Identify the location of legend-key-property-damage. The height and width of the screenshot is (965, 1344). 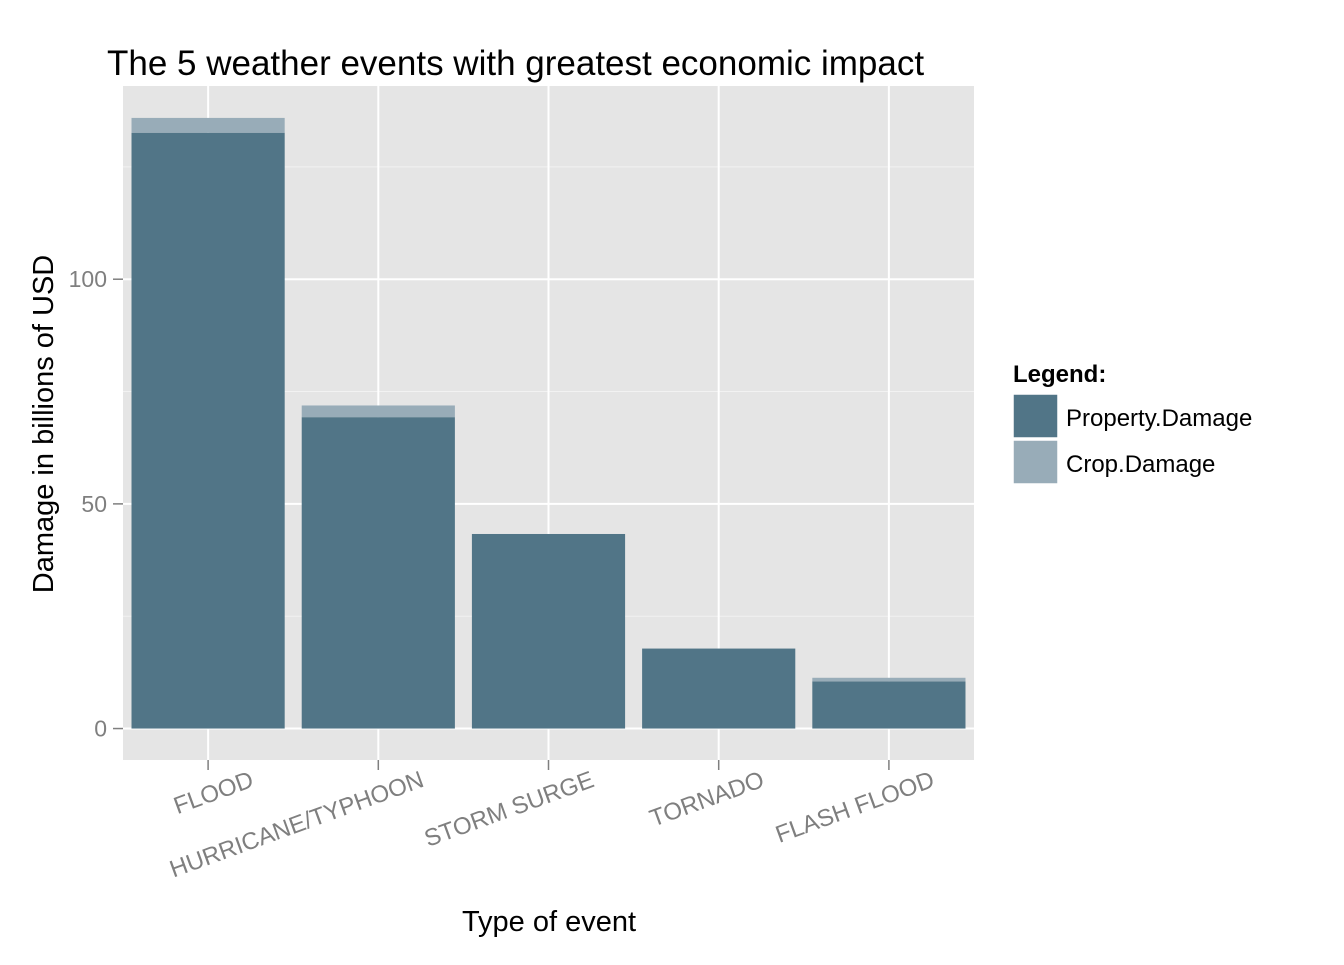
(1035, 416).